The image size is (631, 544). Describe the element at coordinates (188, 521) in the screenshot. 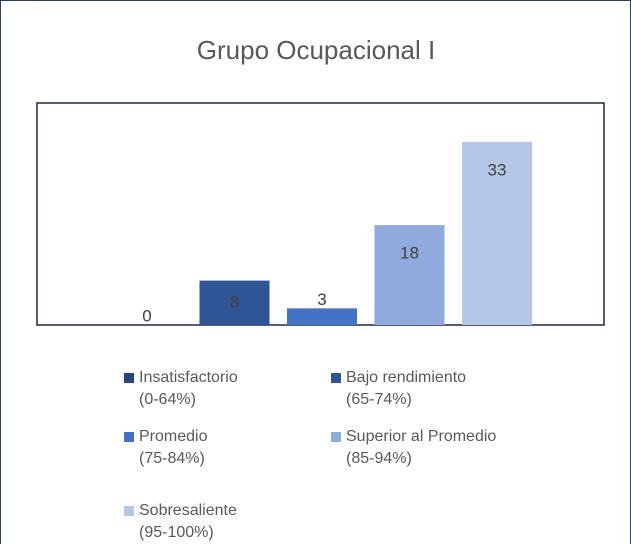

I see `legend-label: Sobresaliente (95-100%)` at that location.